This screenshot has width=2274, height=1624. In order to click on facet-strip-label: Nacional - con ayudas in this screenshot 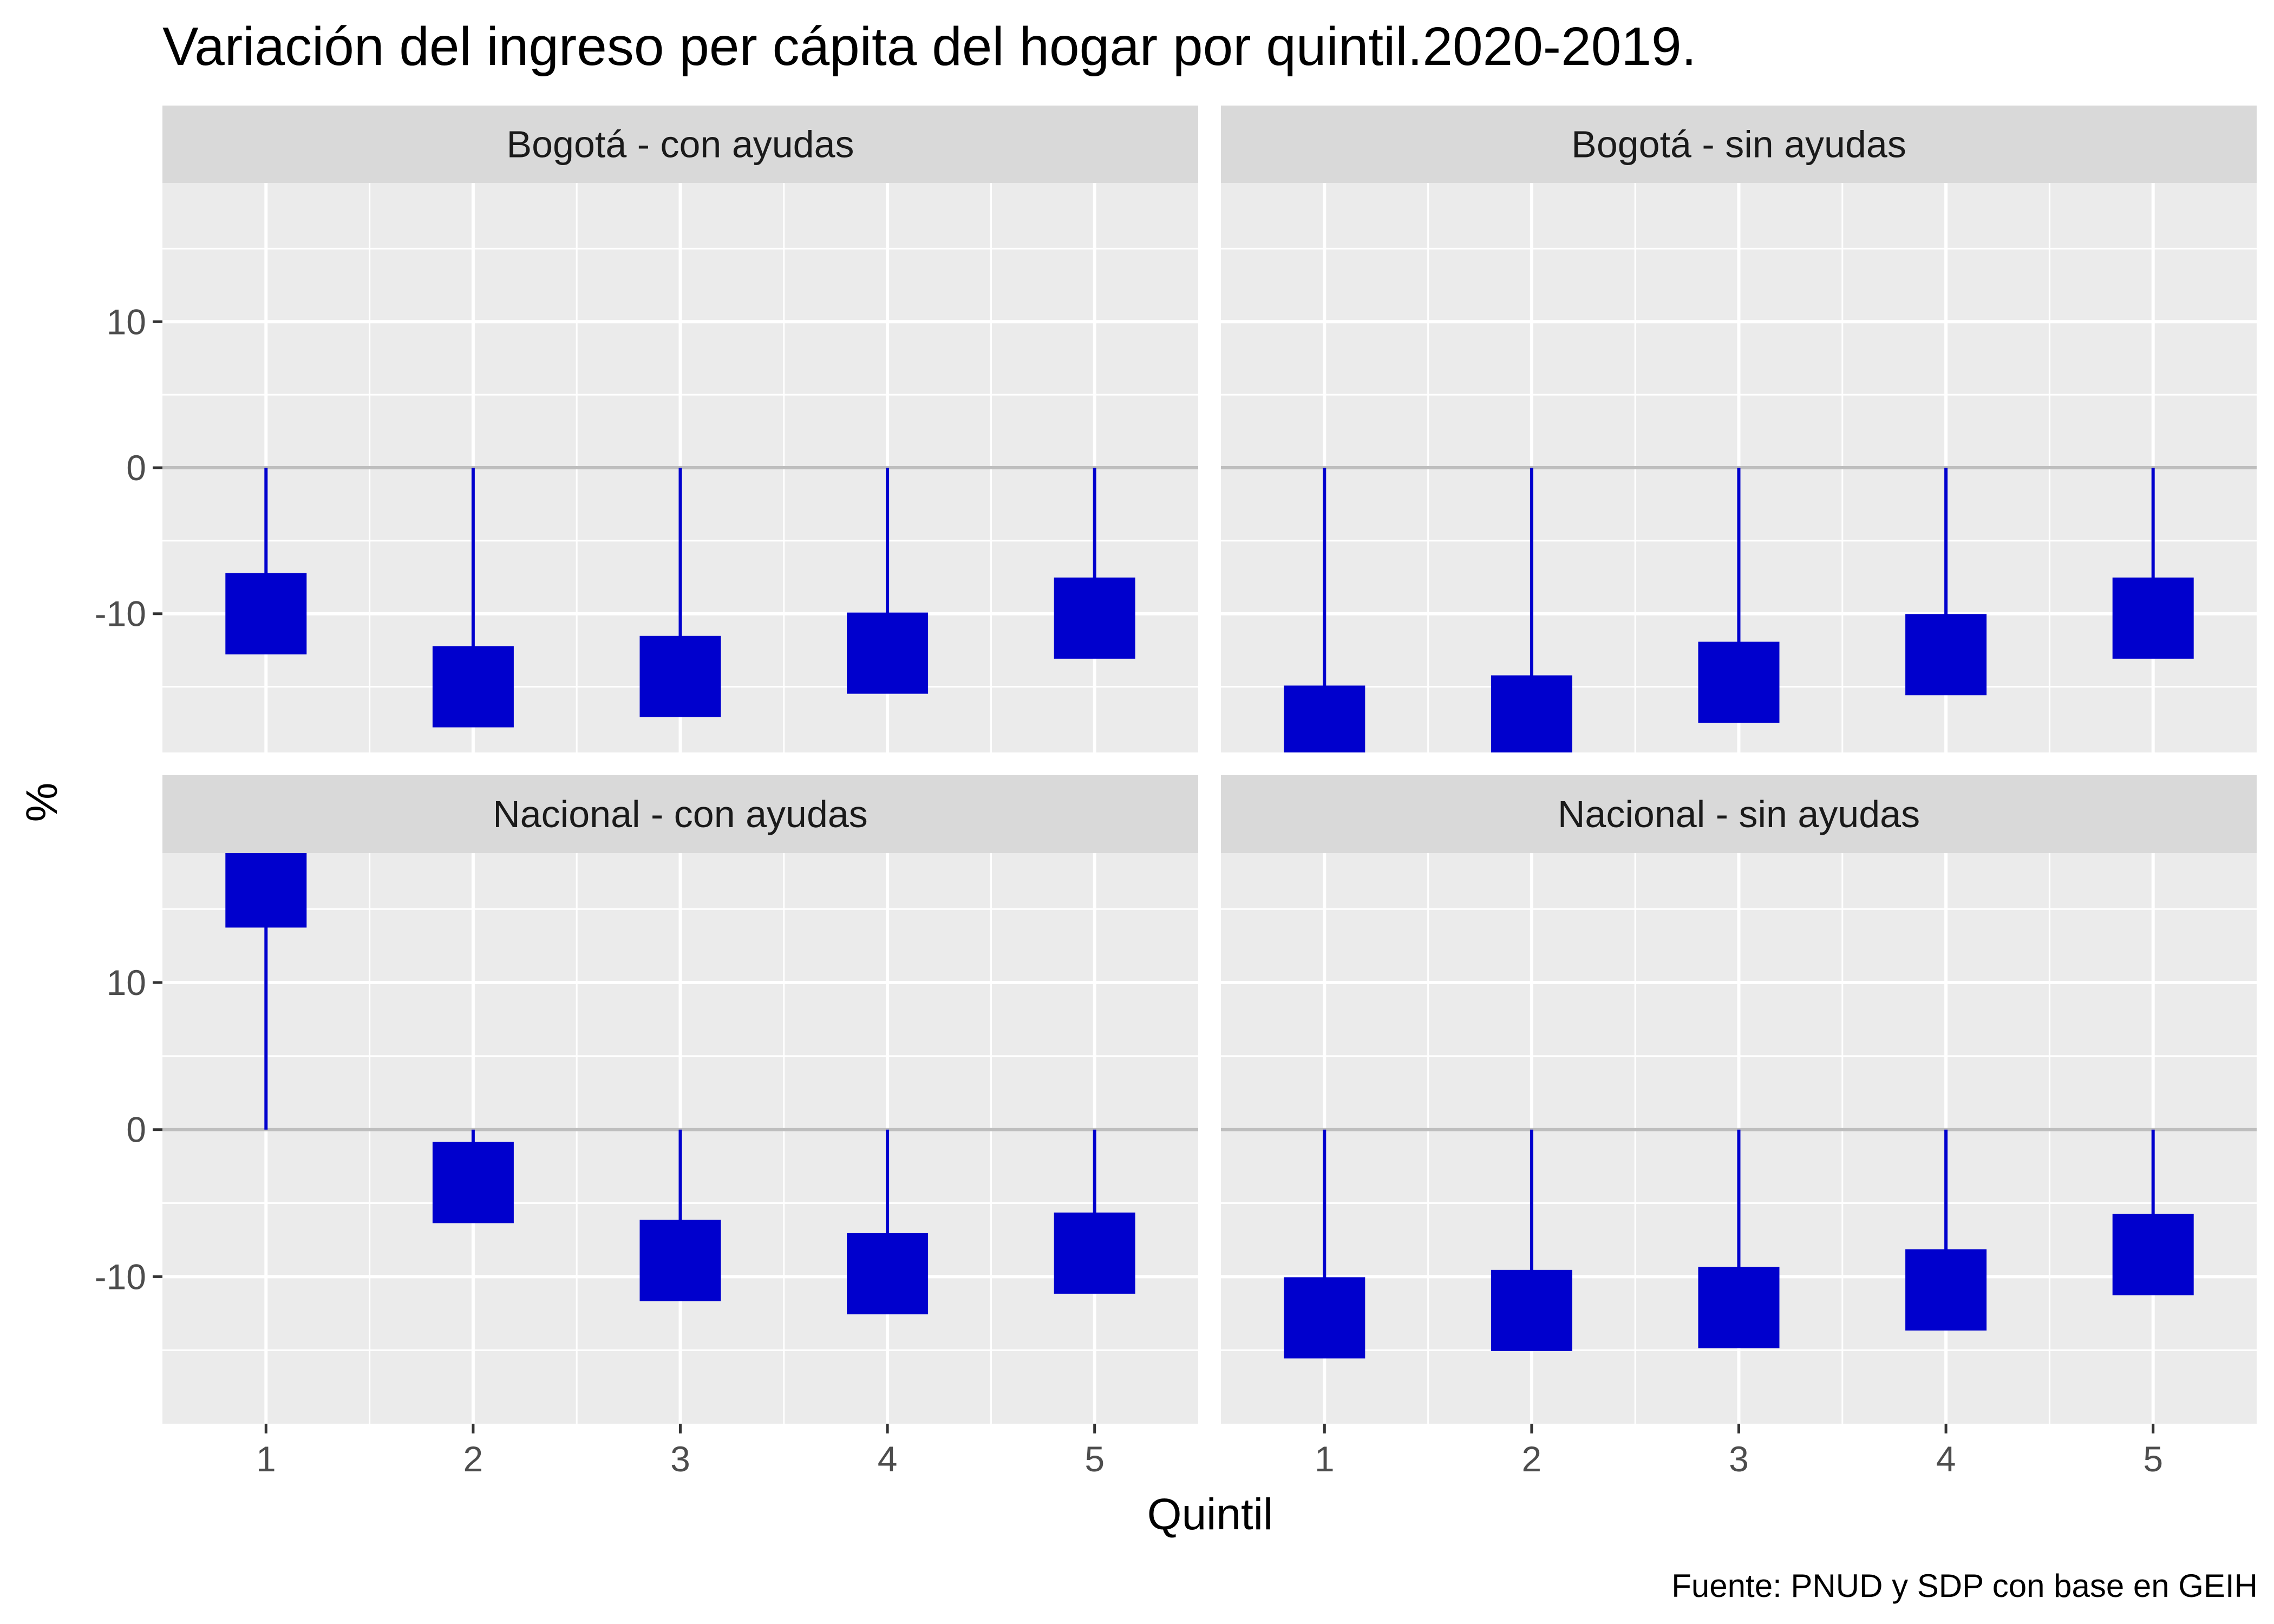, I will do `click(681, 814)`.